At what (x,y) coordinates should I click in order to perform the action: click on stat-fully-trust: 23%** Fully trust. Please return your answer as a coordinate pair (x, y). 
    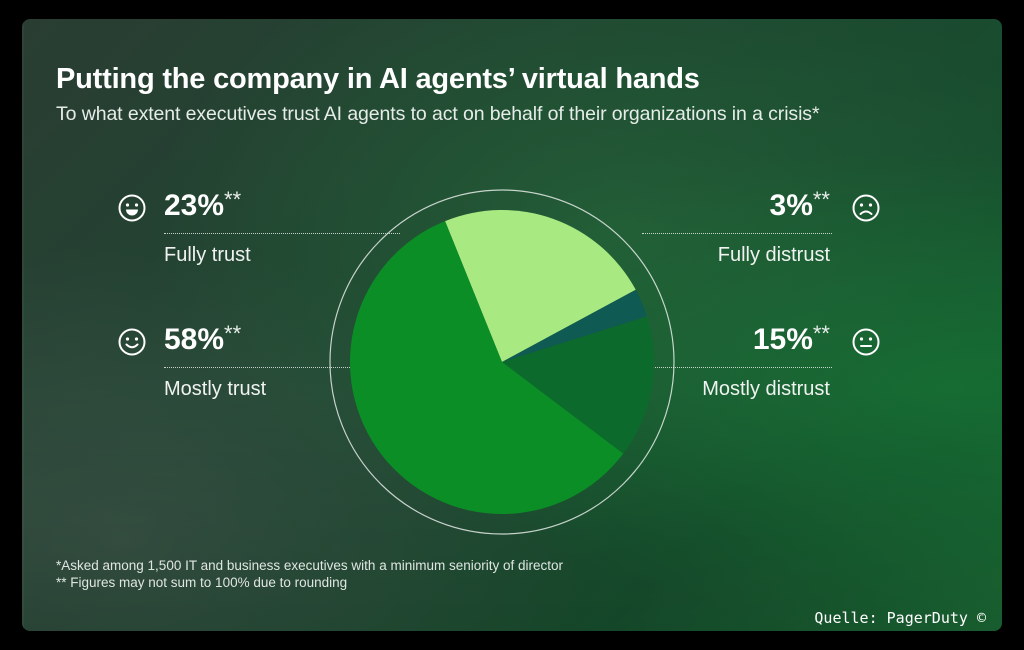
    Looking at the image, I should click on (259, 228).